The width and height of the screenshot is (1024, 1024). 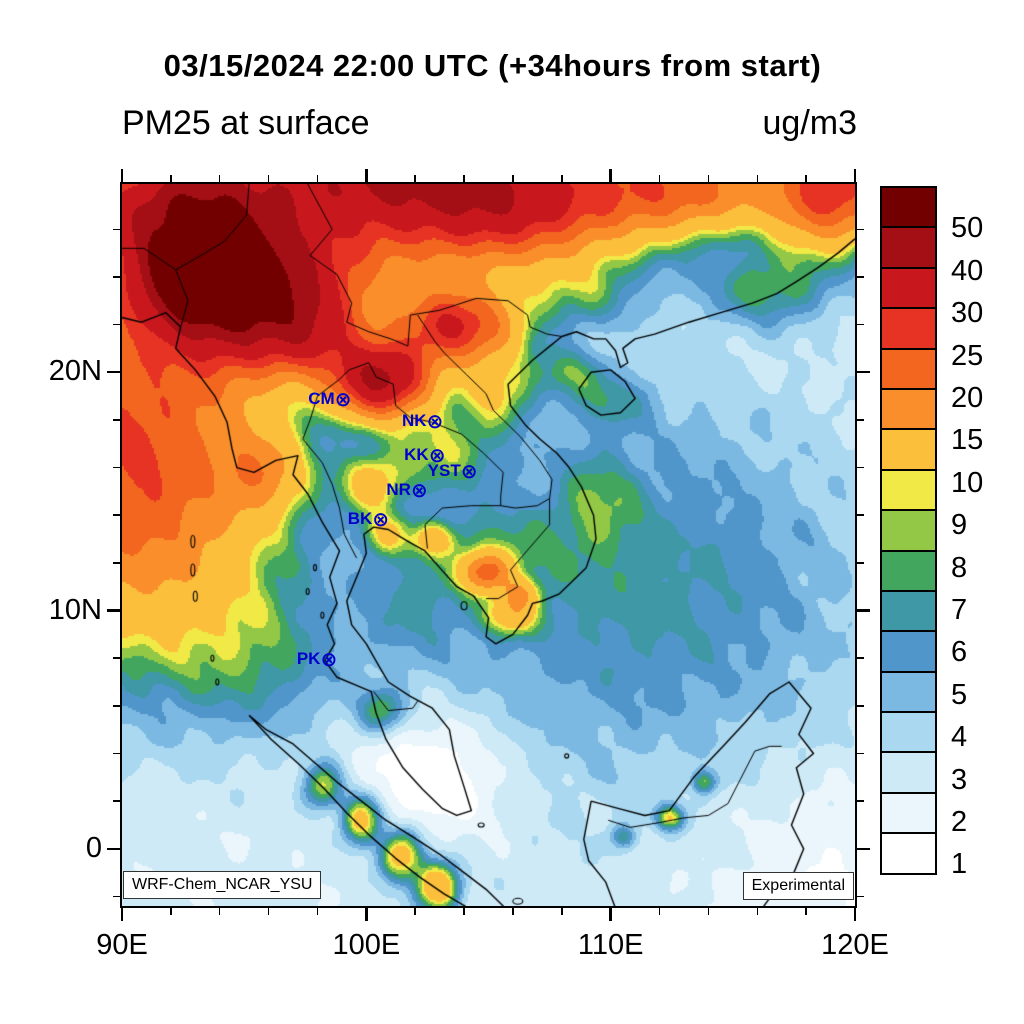 I want to click on x-axis-label-100E: 100E, so click(x=366, y=945).